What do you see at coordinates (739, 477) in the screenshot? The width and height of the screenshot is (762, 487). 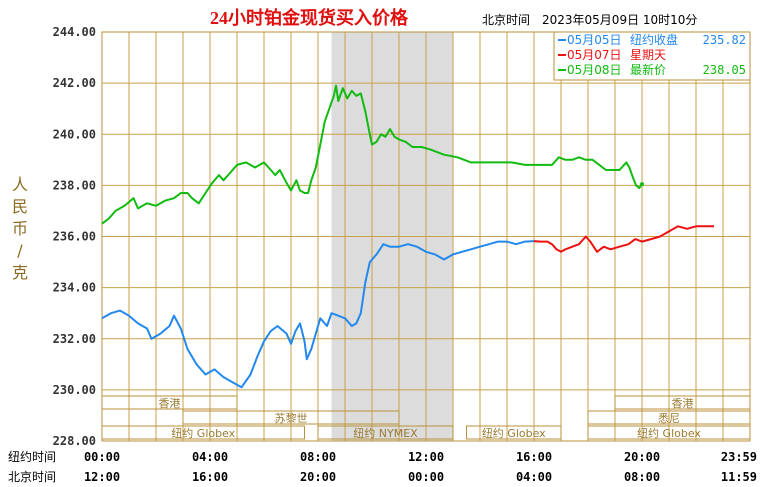 I see `x-tick-label-bj: 11:59` at bounding box center [739, 477].